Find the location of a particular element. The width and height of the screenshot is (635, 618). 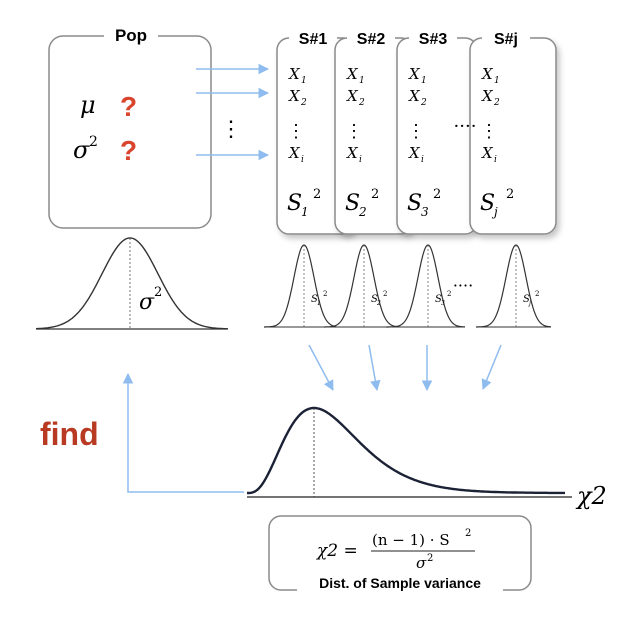

sample-box-3: S#3X 1X 2X i⋮S32 is located at coordinates (437, 131).